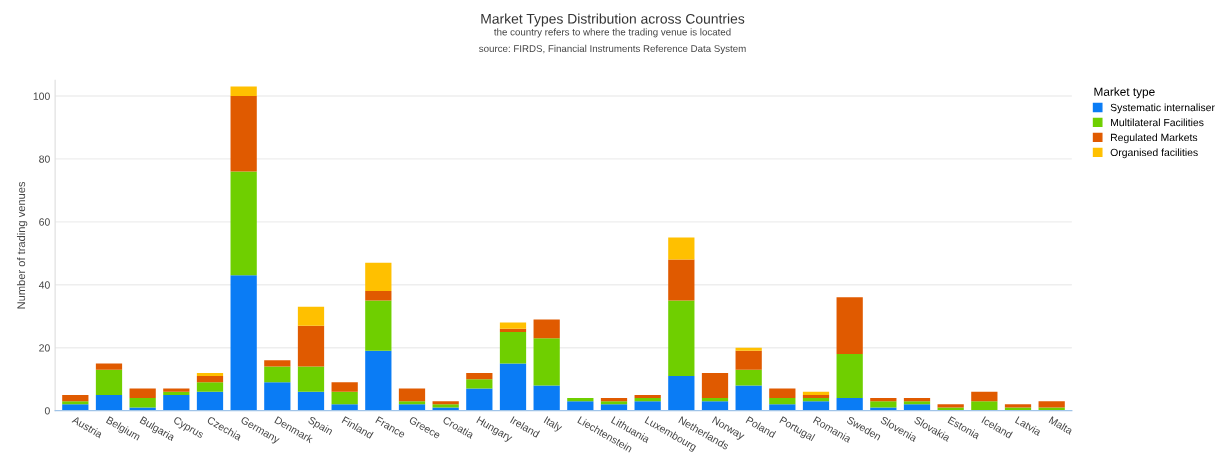  I want to click on y-tick-label: 0, so click(47, 411).